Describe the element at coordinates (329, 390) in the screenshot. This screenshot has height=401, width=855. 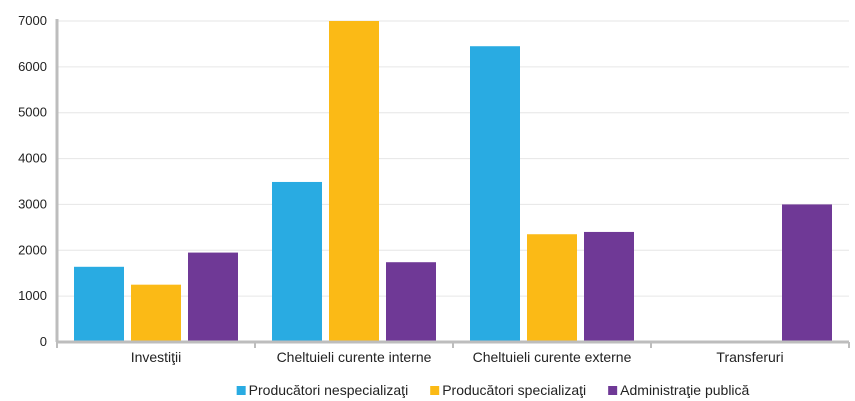
I see `legend-label: Producători nespecializaţi` at that location.